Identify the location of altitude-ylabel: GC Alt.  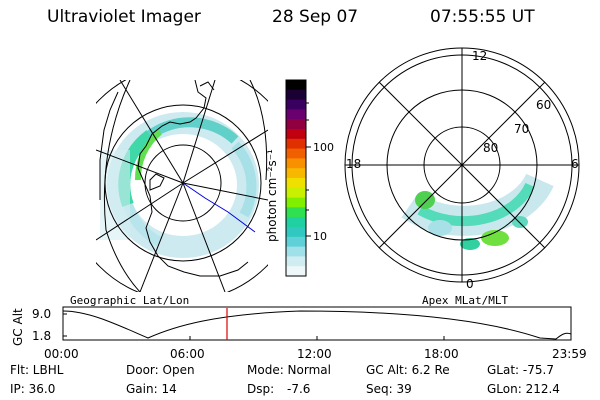
(18, 327).